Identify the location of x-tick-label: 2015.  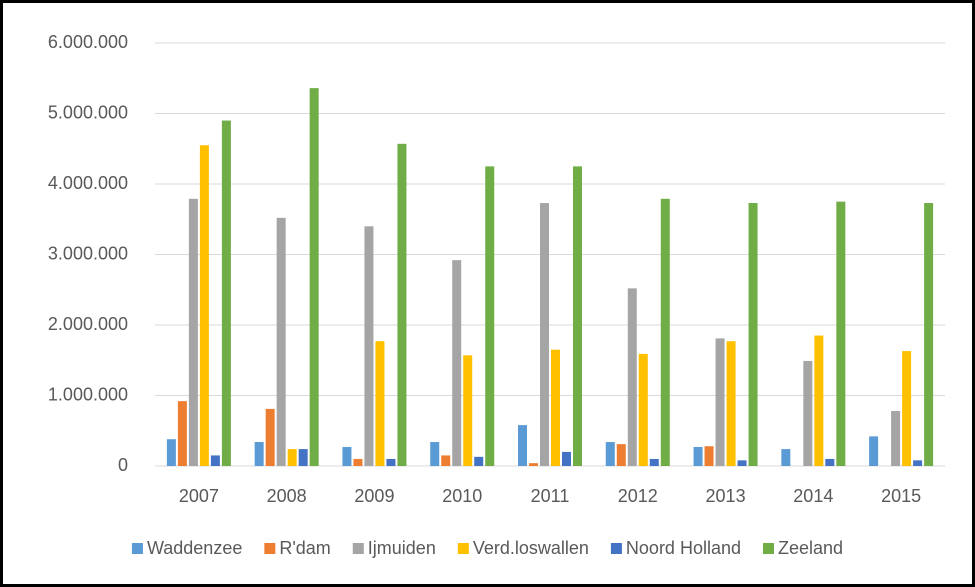
(901, 496).